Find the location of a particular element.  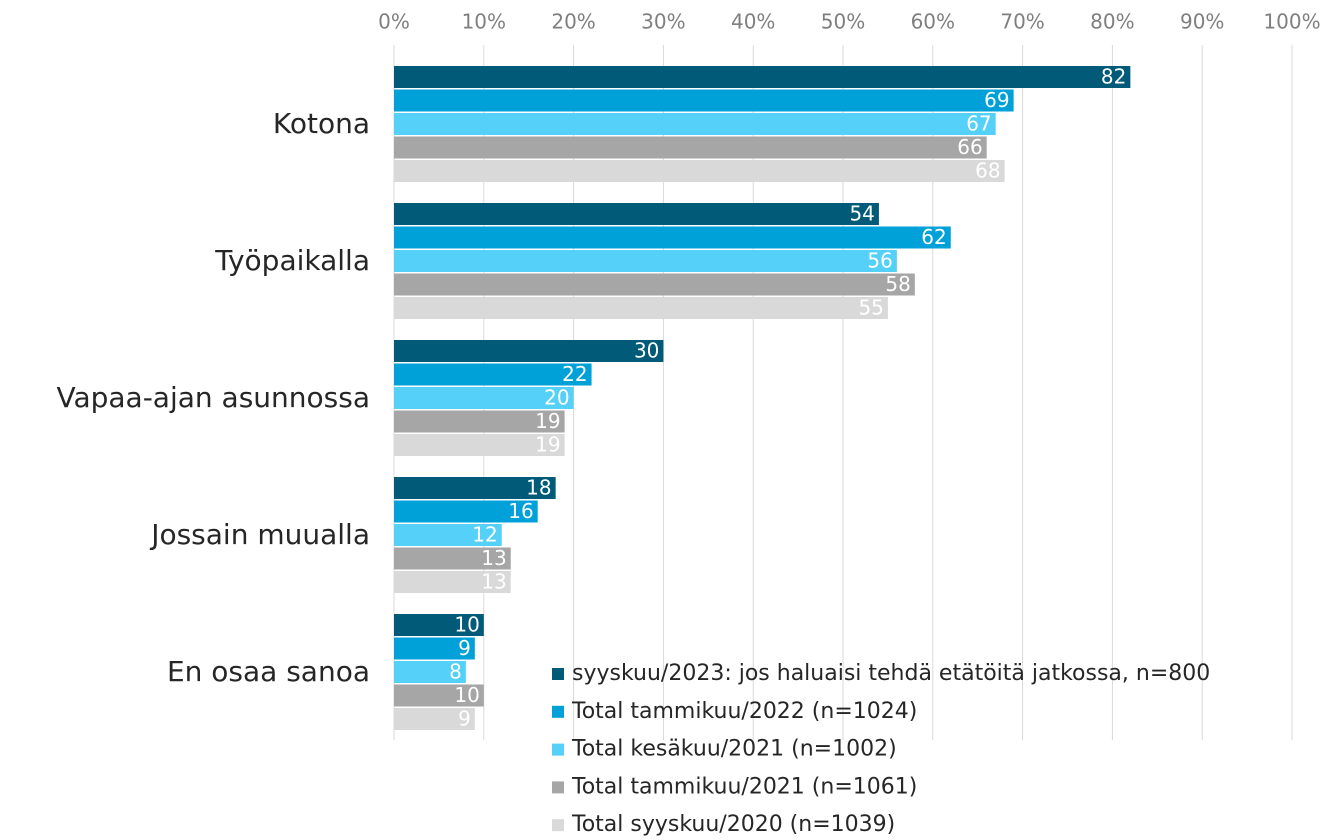

value-label: 82 is located at coordinates (1113, 77).